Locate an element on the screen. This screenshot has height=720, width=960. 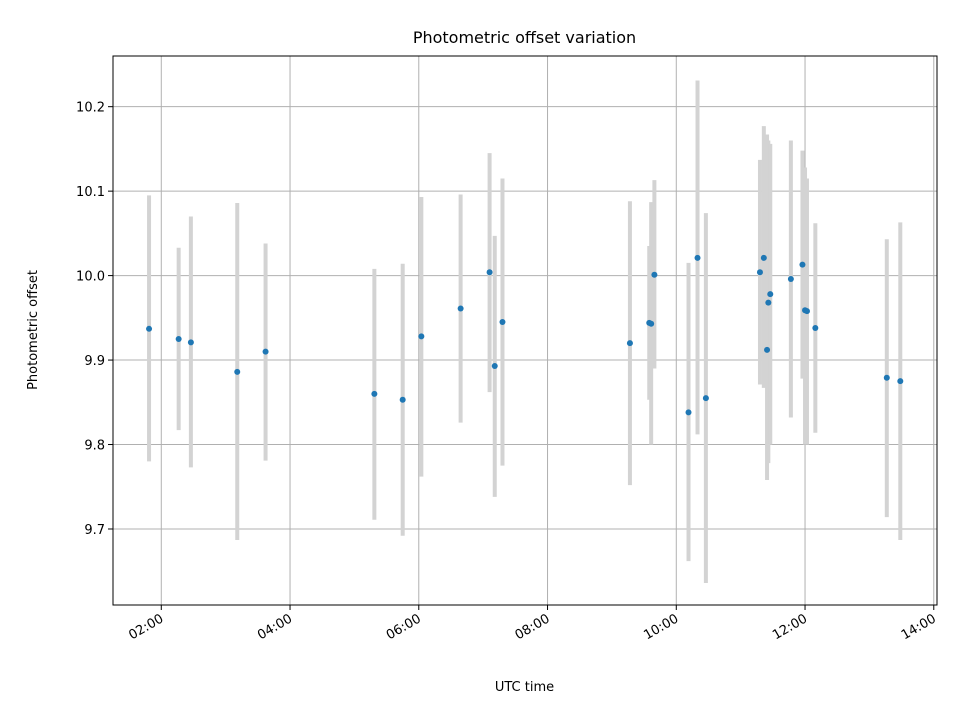
y-tick-label: 10.0 is located at coordinates (90, 277).